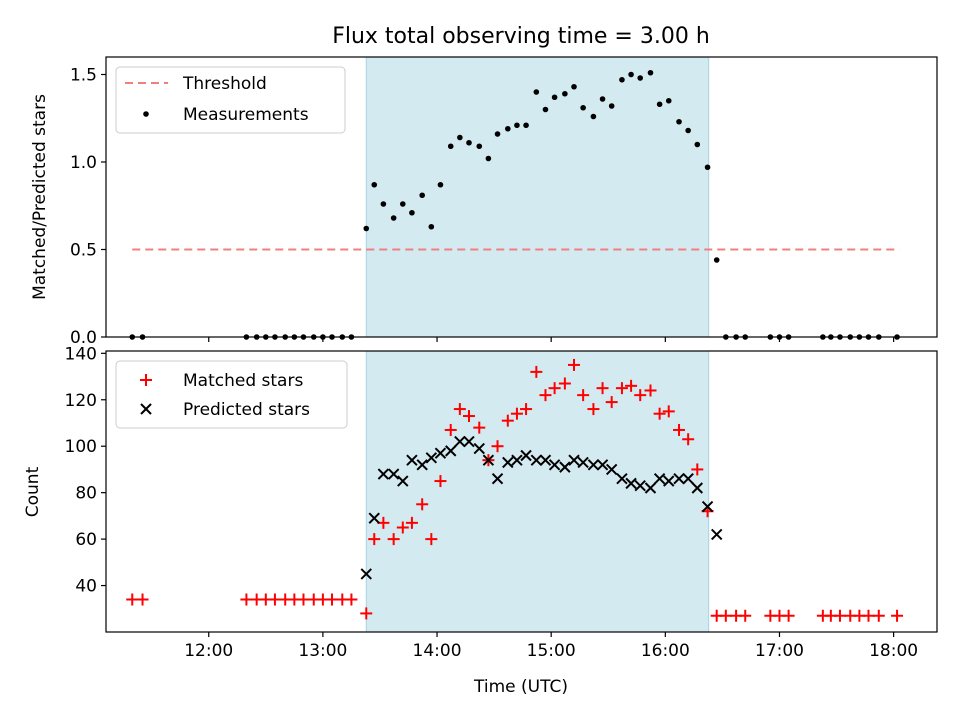 This screenshot has height=720, width=960. I want to click on y-tick-label: 100, so click(81, 447).